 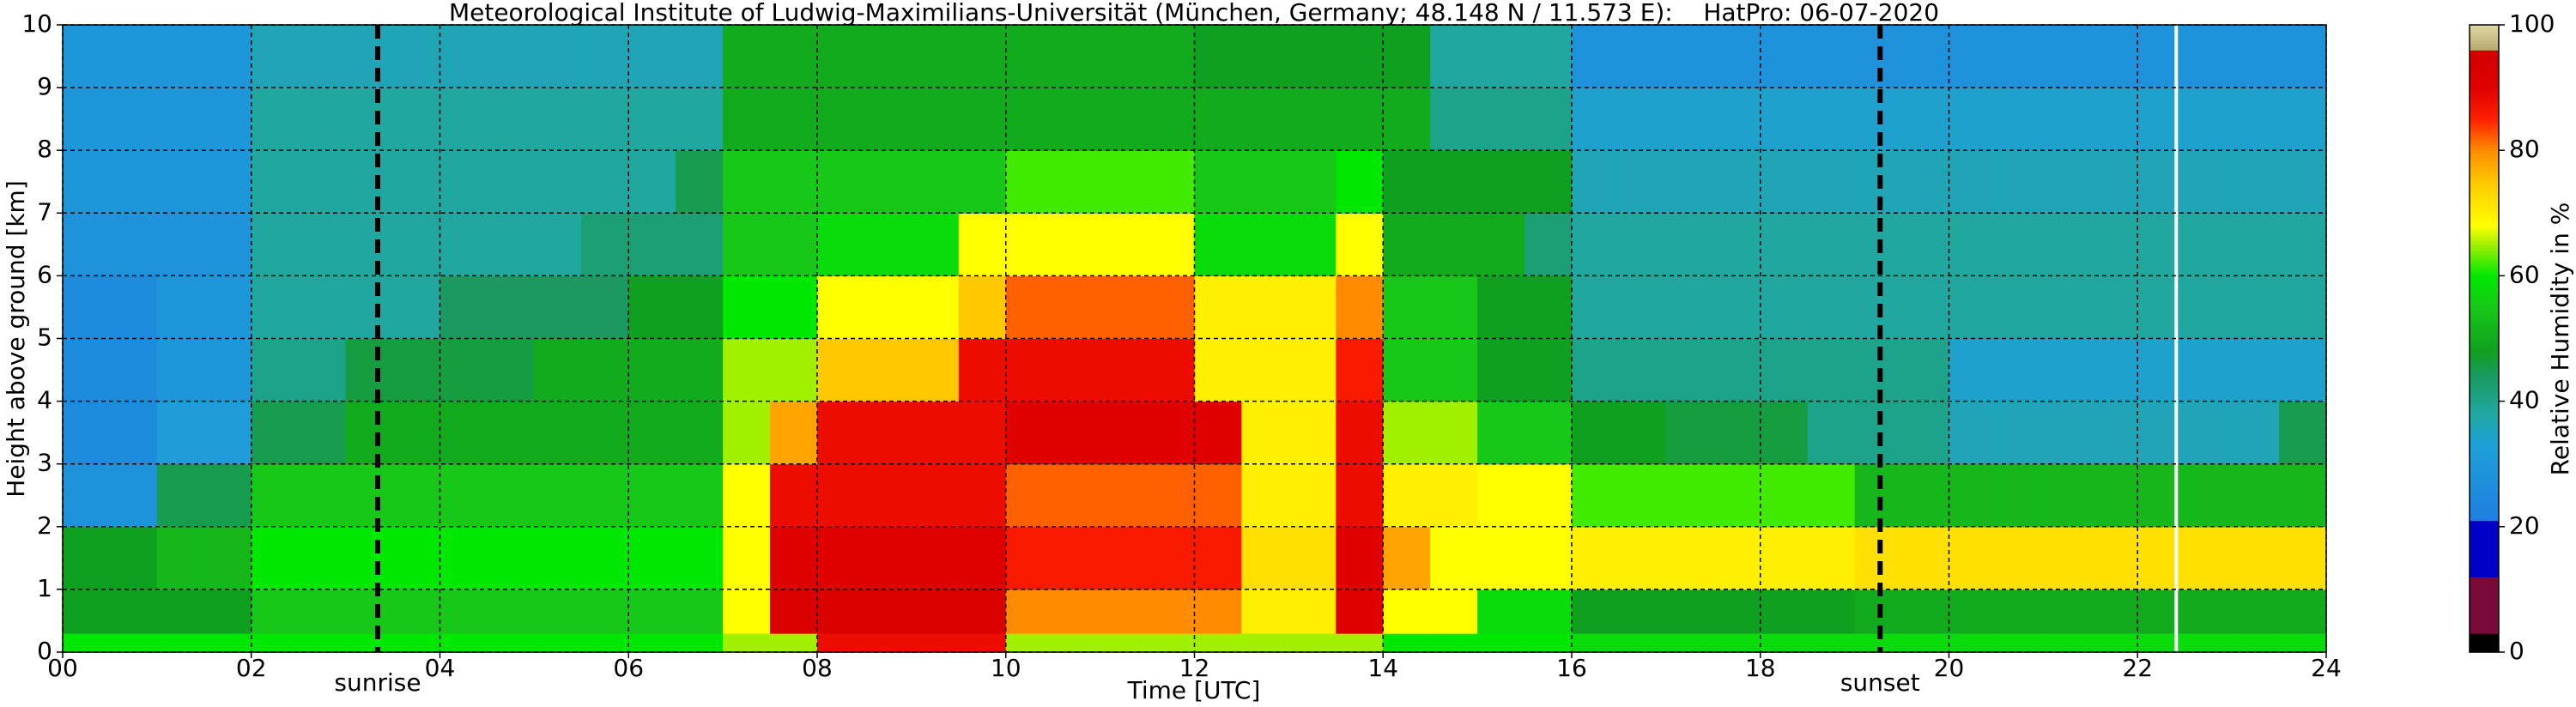 What do you see at coordinates (2532, 24) in the screenshot?
I see `colorbar-tick-label: 100` at bounding box center [2532, 24].